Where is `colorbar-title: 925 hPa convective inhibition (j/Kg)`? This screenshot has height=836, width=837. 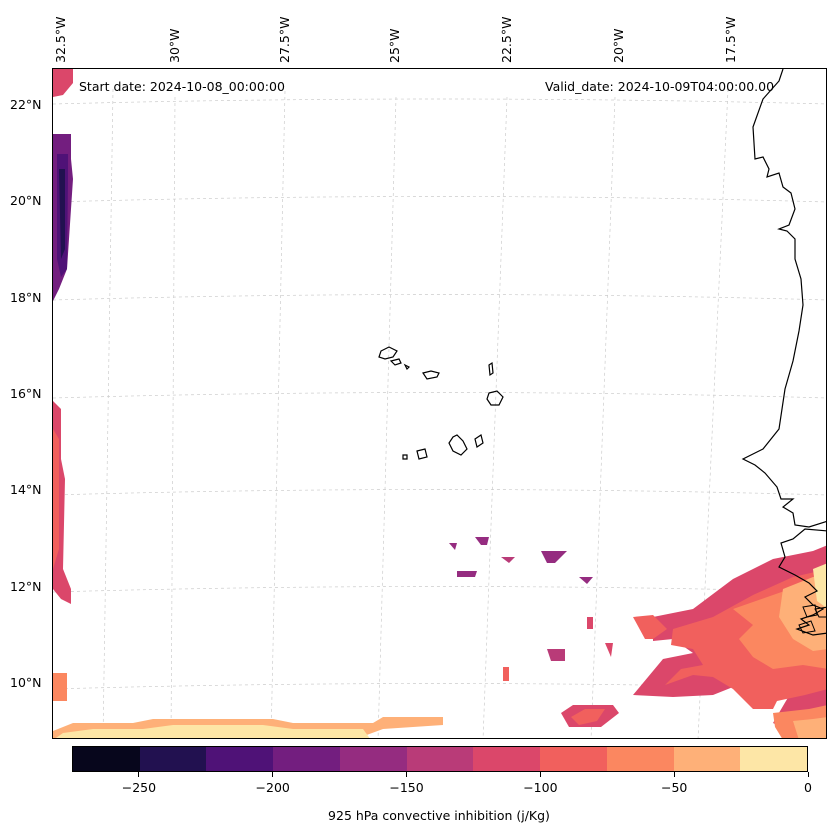
colorbar-title: 925 hPa convective inhibition (j/Kg) is located at coordinates (439, 815).